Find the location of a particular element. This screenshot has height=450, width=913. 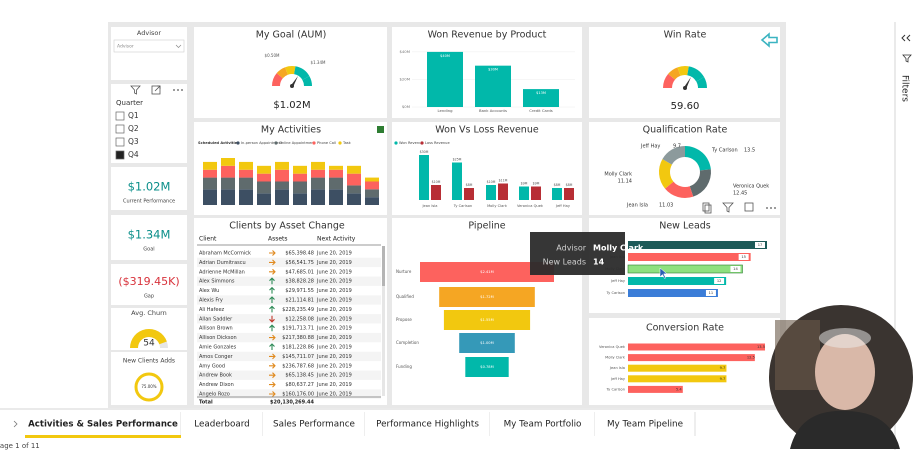

slicer-option: Q3 is located at coordinates (133, 141).